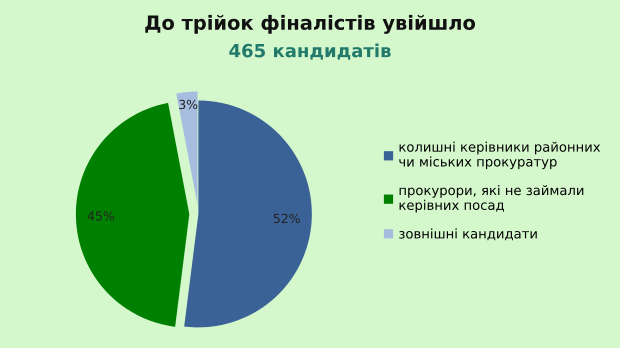 The height and width of the screenshot is (348, 620). What do you see at coordinates (499, 156) in the screenshot?
I see `legend-label: колишні керівники районних чи міських прокуратур` at bounding box center [499, 156].